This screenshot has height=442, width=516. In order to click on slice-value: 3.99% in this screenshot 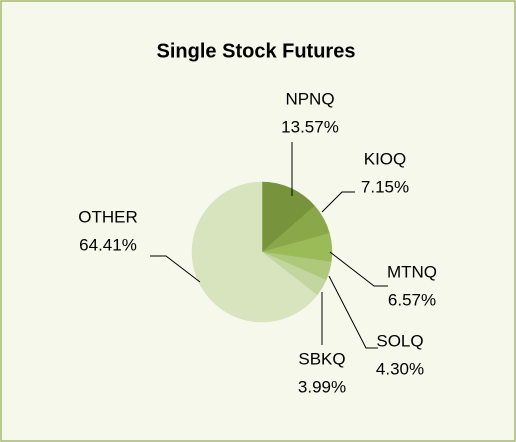, I will do `click(322, 386)`.